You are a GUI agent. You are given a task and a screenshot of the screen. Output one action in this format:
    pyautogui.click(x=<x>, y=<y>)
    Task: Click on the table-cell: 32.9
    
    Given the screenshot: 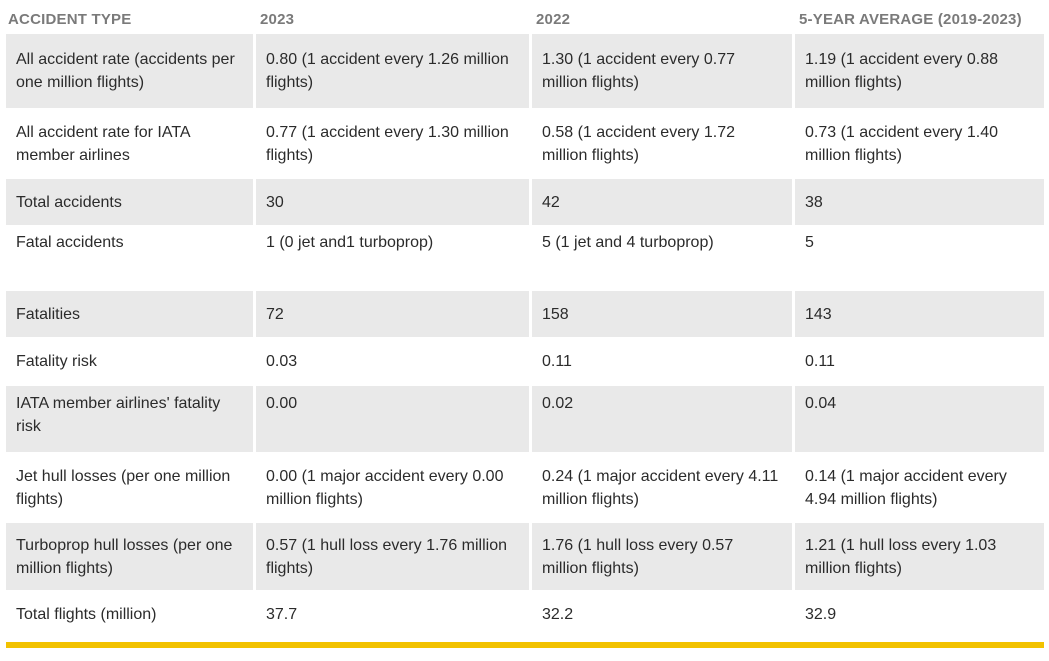 What is the action you would take?
    pyautogui.click(x=918, y=614)
    